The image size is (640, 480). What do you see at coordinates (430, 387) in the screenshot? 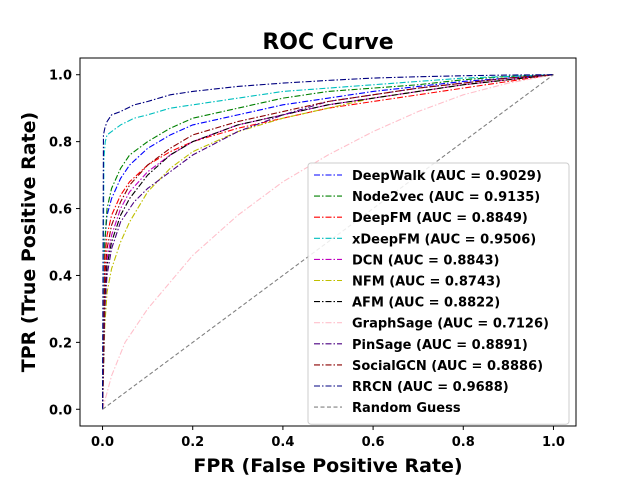
I see `legend-label: RRCN (AUC = 0.9688)` at bounding box center [430, 387].